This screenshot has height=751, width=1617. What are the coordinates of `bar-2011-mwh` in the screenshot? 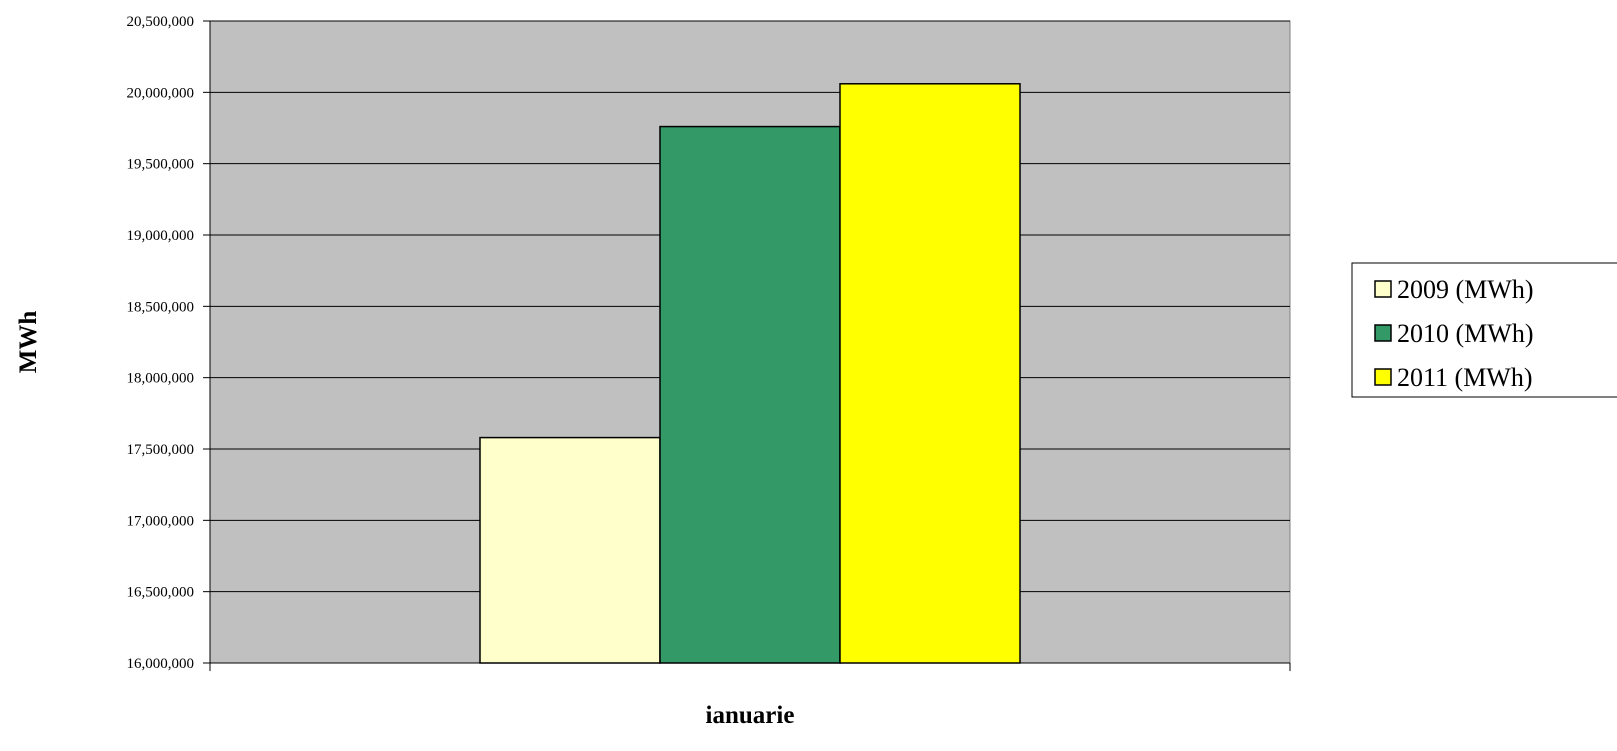 It's located at (930, 373).